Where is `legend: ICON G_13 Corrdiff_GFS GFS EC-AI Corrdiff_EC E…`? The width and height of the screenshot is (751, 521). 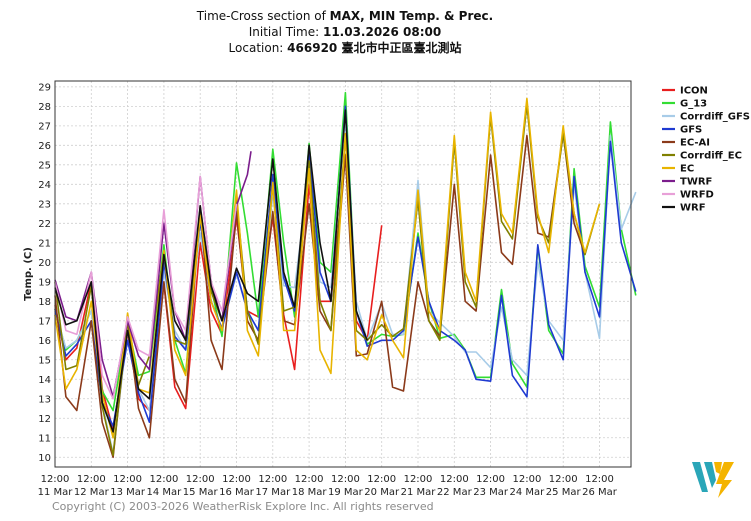
legend: ICON G_13 Corrdiff_GFS GFS EC-AI Corrdiff_EC E… is located at coordinates (706, 150).